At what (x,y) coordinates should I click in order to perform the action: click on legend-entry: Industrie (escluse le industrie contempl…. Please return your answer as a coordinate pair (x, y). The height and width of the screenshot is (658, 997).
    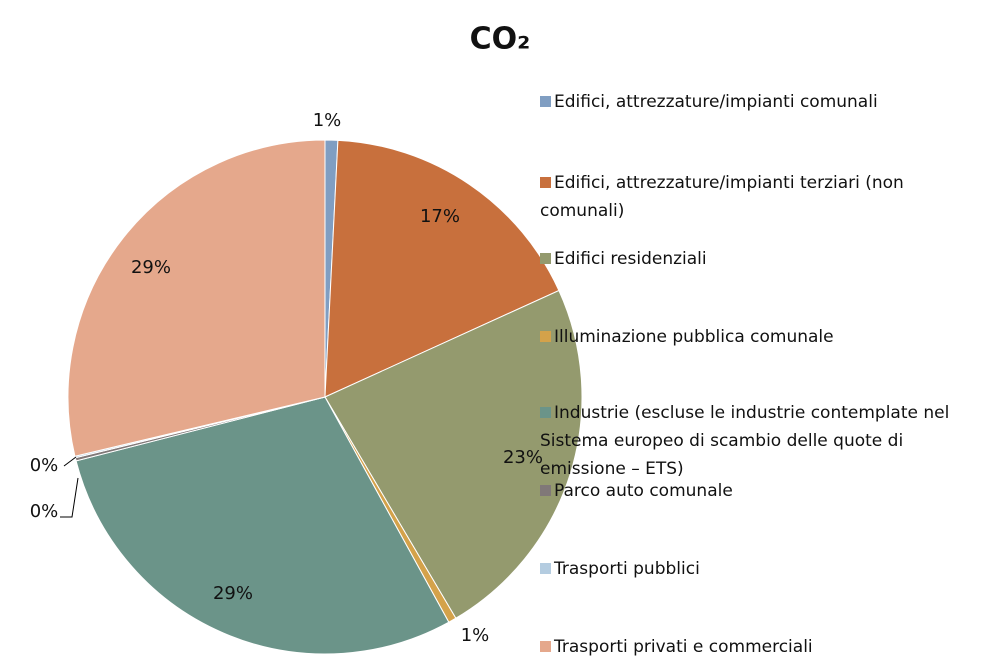
    Looking at the image, I should click on (765, 441).